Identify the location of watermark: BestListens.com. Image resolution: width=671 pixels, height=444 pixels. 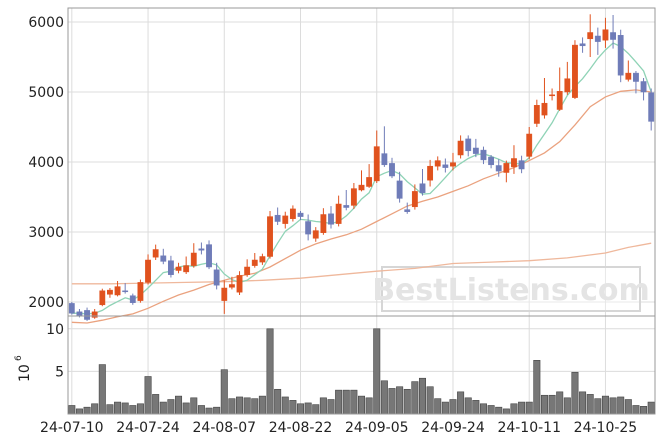
(511, 289).